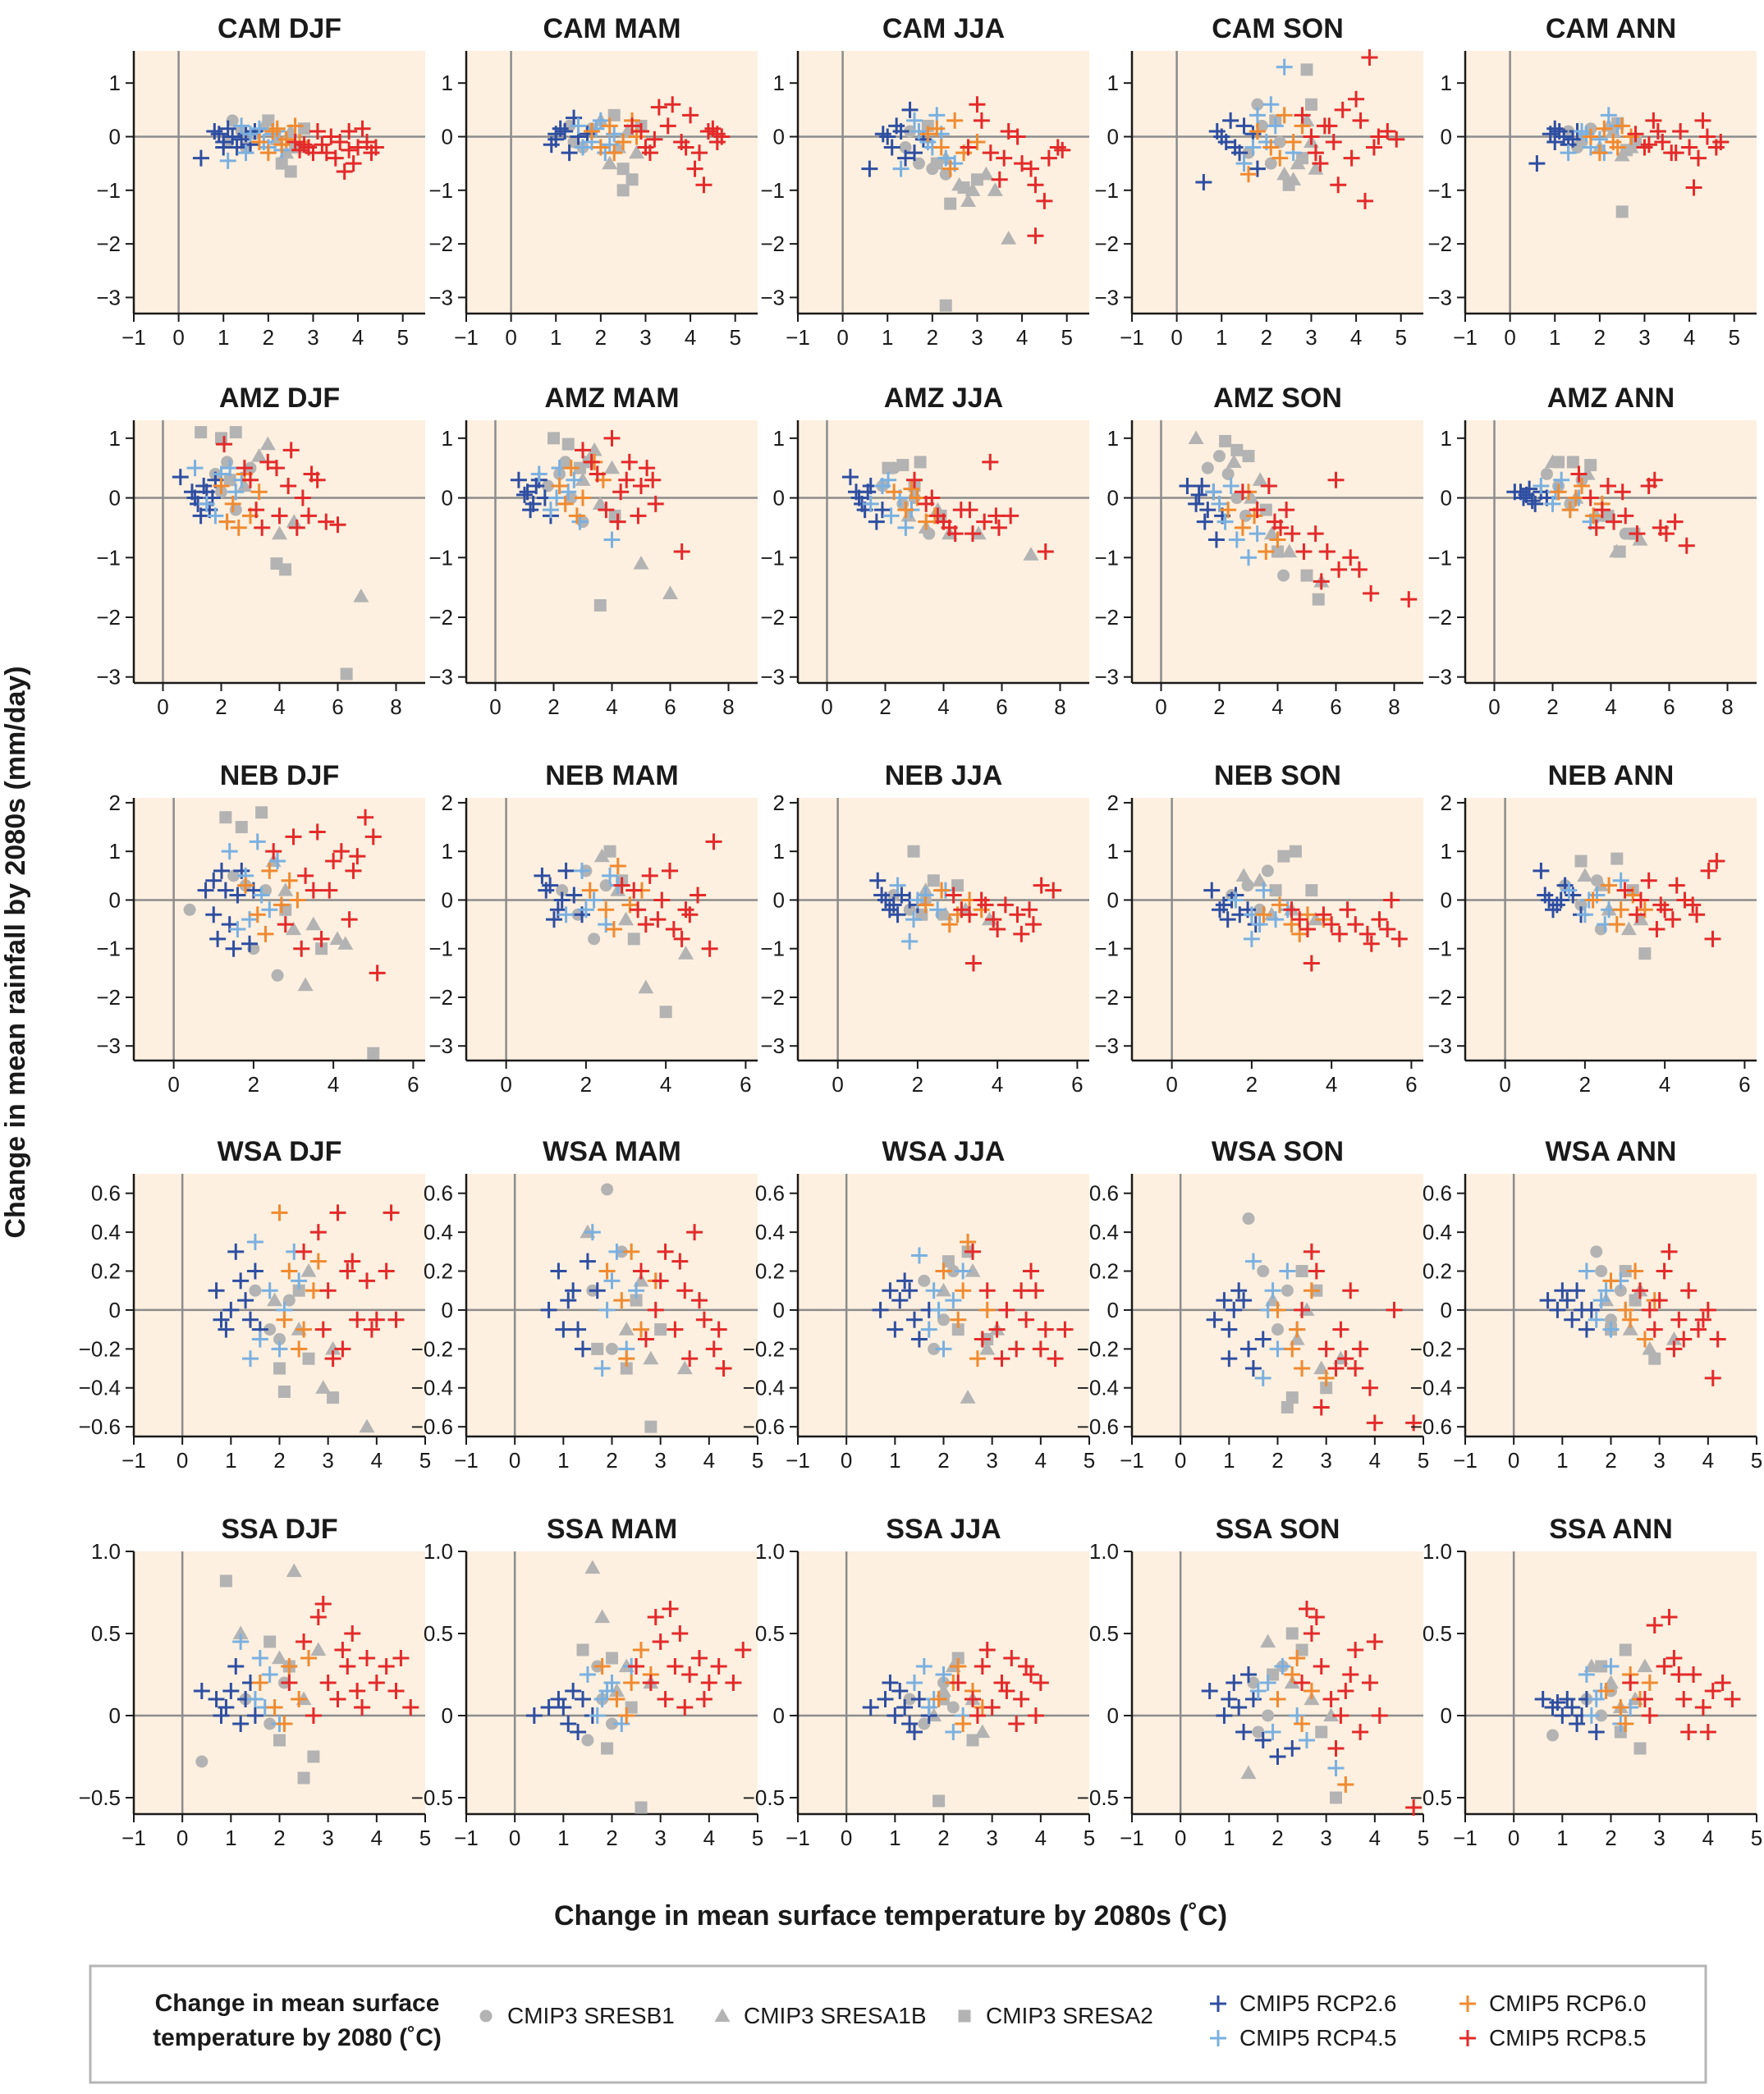 The height and width of the screenshot is (2094, 1764). What do you see at coordinates (1744, 1084) in the screenshot?
I see `x-tick-label: 6` at bounding box center [1744, 1084].